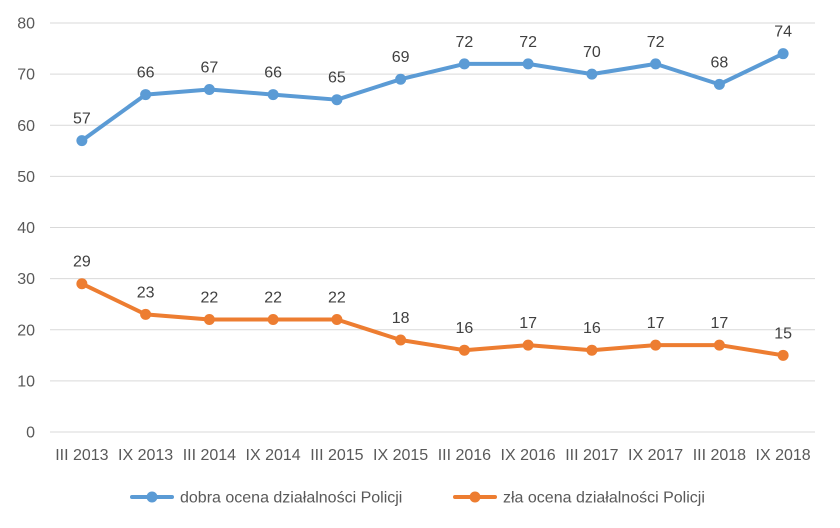  Describe the element at coordinates (82, 262) in the screenshot. I see `data-label: 29` at that location.